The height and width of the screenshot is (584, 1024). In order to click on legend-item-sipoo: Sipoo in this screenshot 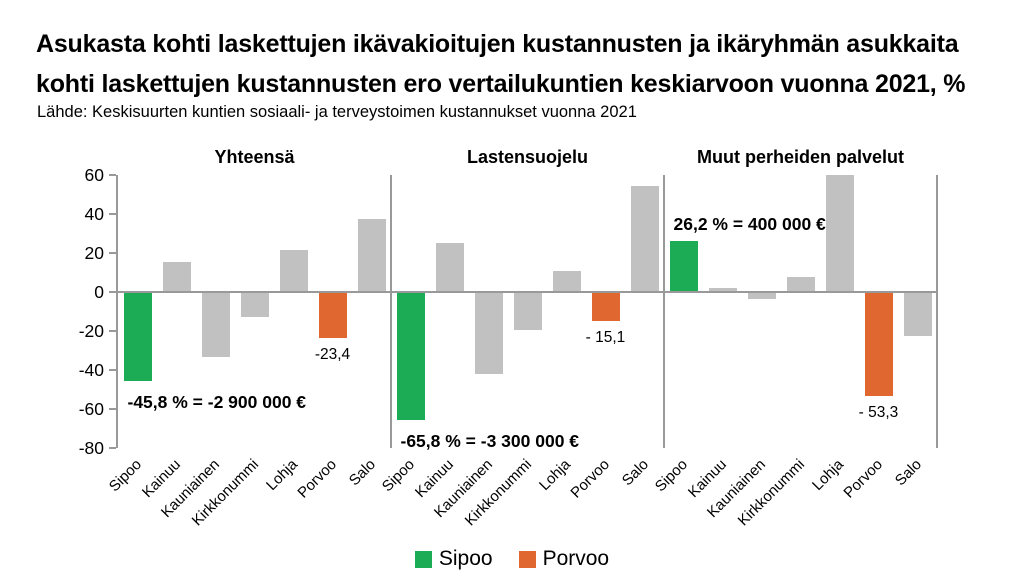, I will do `click(453, 559)`.